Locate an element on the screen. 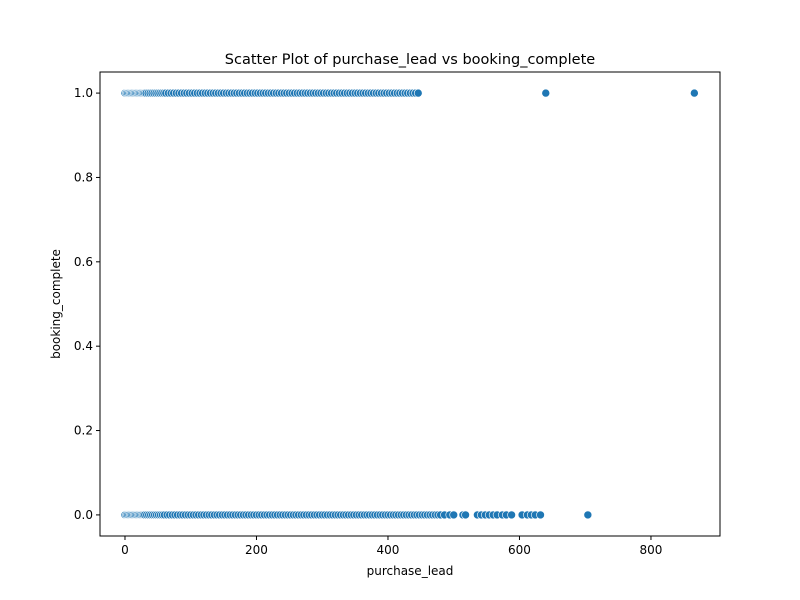 The width and height of the screenshot is (800, 600). x-tick-label: 400 is located at coordinates (388, 550).